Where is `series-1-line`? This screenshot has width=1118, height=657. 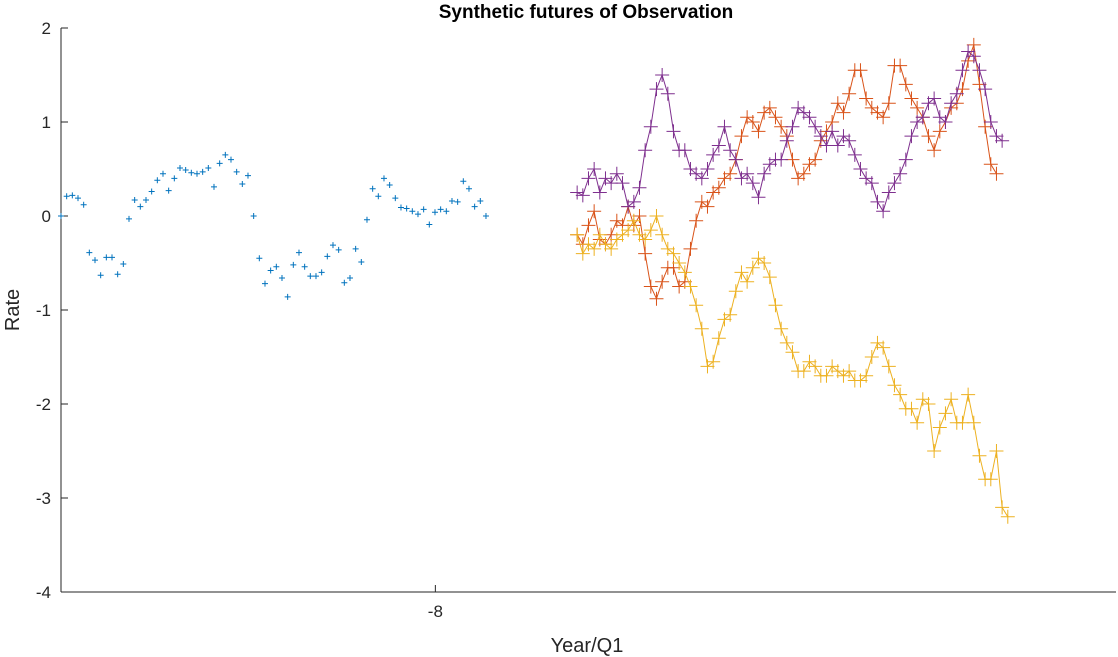 series-1-line is located at coordinates (786, 172).